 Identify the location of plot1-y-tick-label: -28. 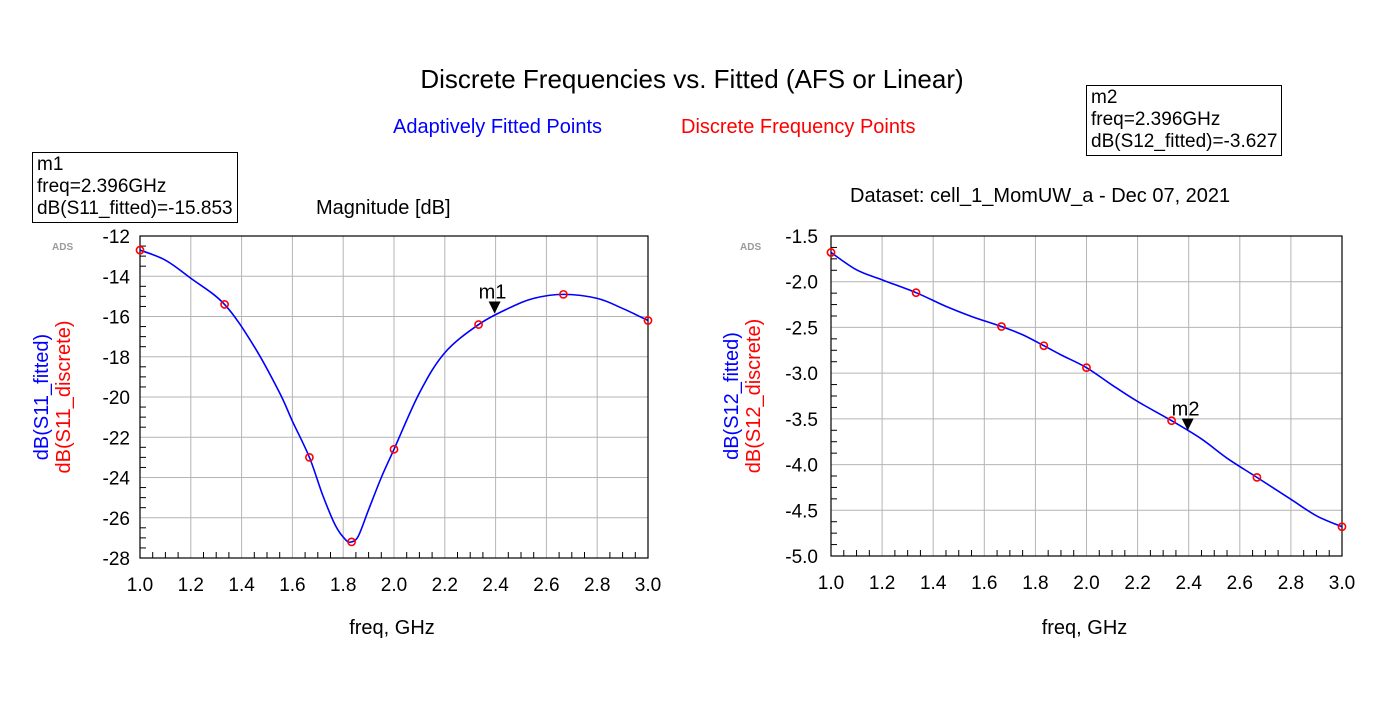
(116, 559).